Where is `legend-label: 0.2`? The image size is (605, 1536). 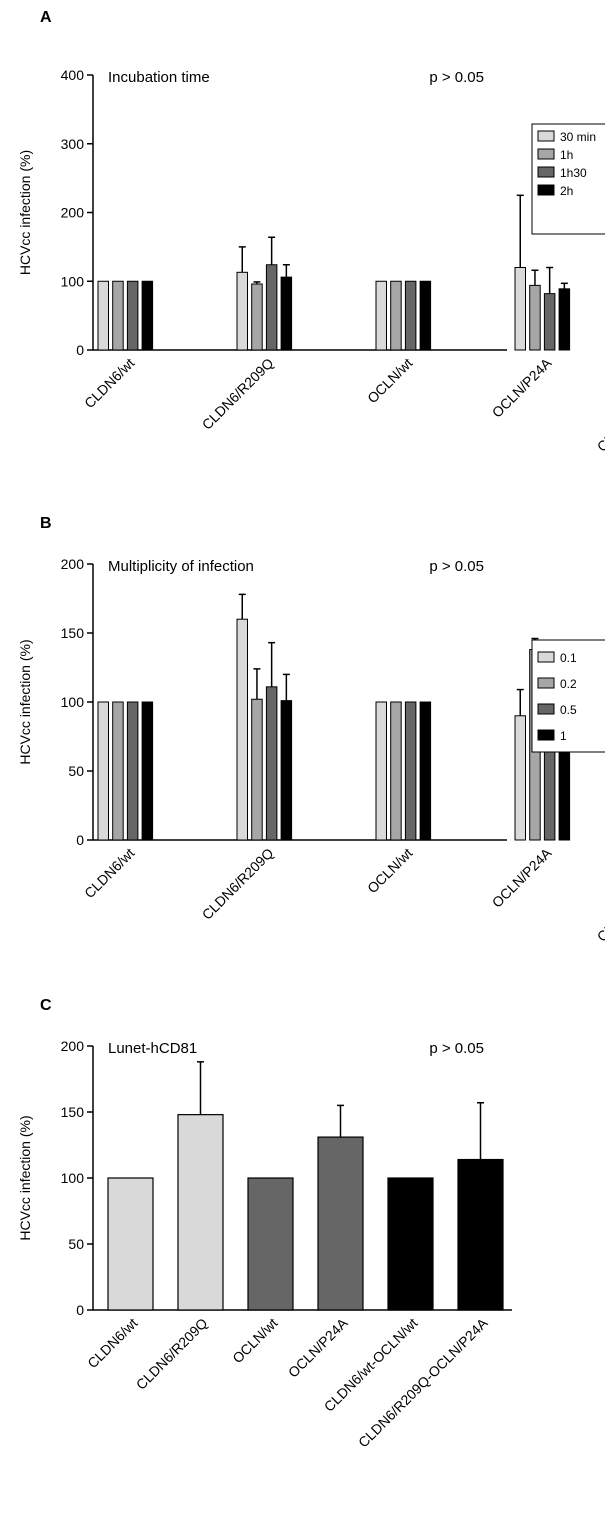 legend-label: 0.2 is located at coordinates (568, 684).